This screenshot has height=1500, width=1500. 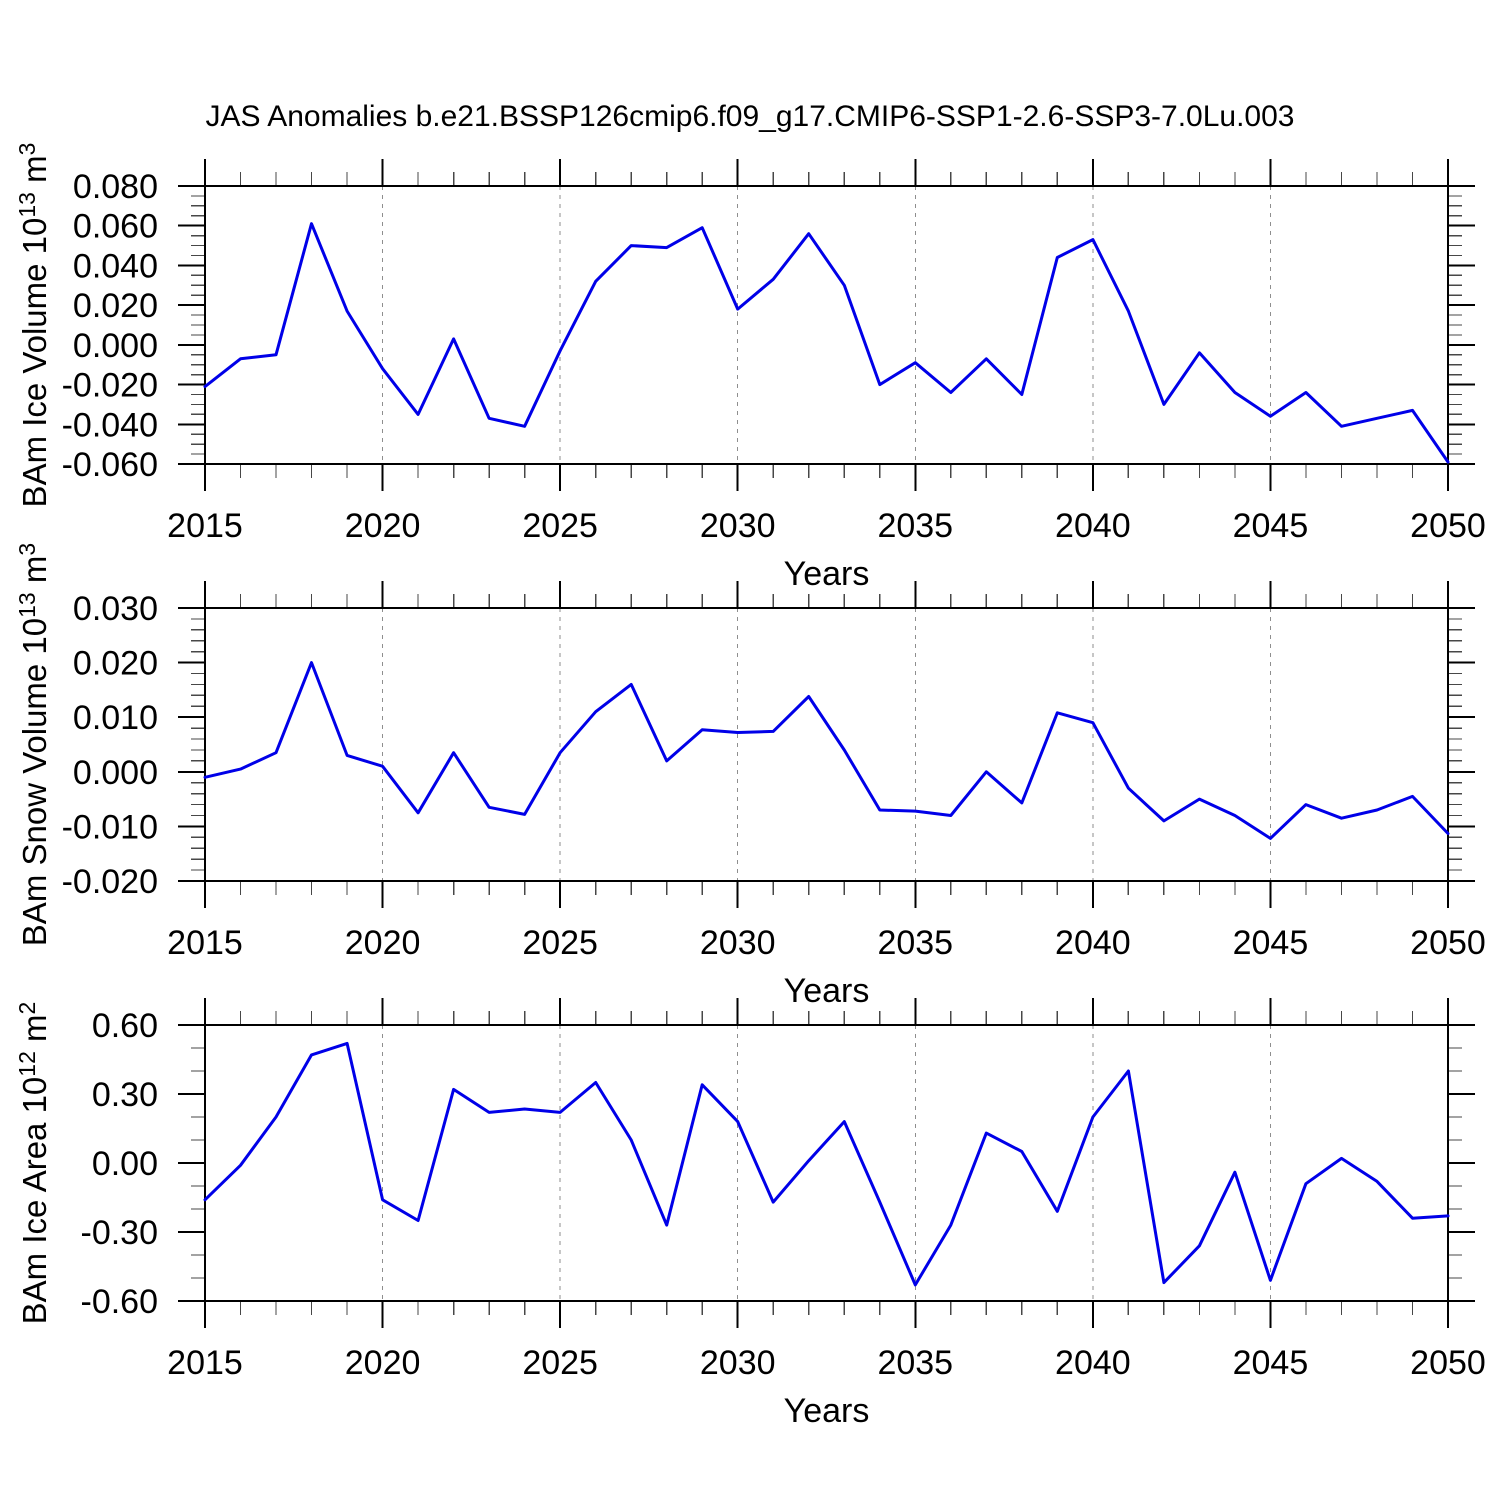 What do you see at coordinates (120, 1233) in the screenshot?
I see `y-tick-label: -0.30` at bounding box center [120, 1233].